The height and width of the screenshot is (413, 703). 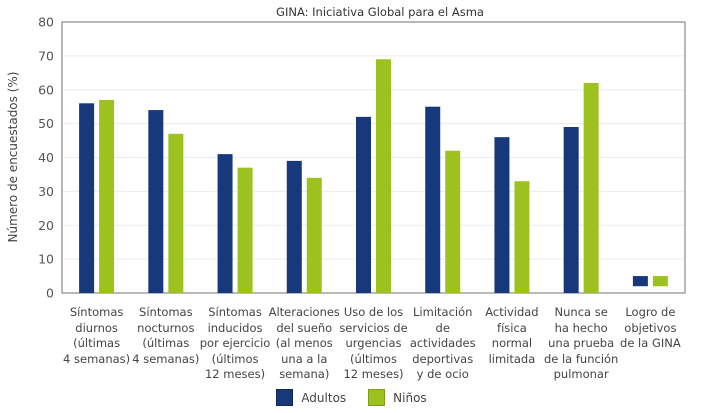 I want to click on y-tick-label: 70, so click(x=46, y=55).